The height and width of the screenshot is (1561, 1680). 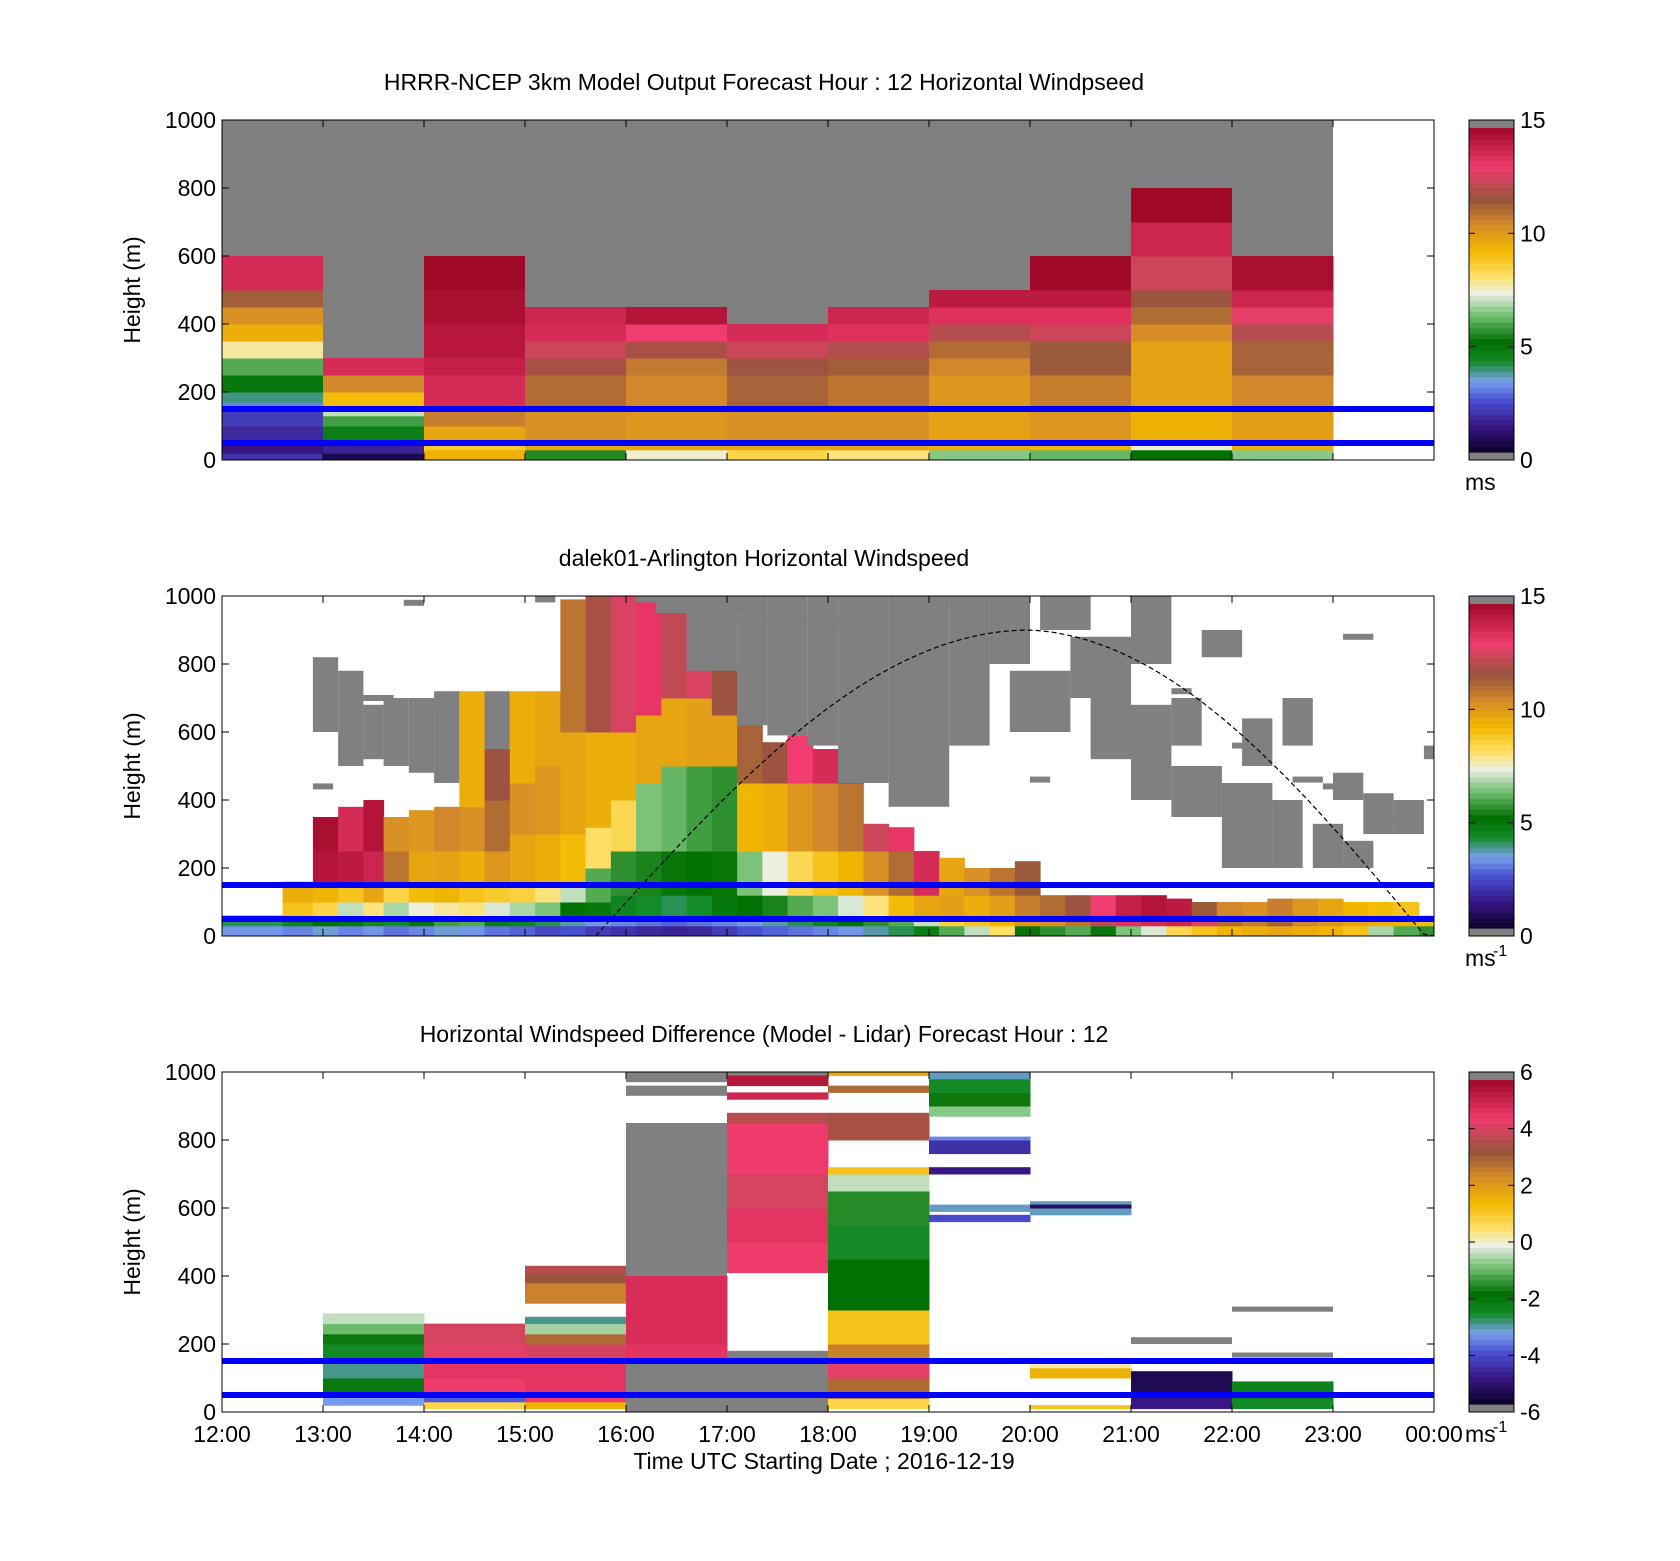 What do you see at coordinates (823, 1461) in the screenshot?
I see `x-axis-label: Time UTC Starting Date ; 2016-12-19` at bounding box center [823, 1461].